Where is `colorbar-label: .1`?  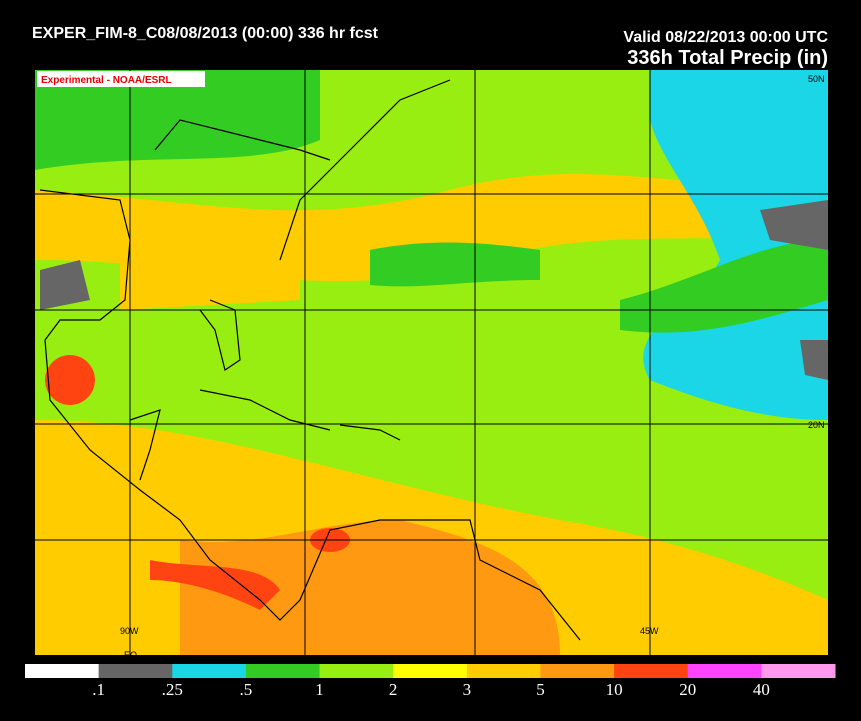 colorbar-label: .1 is located at coordinates (98, 689).